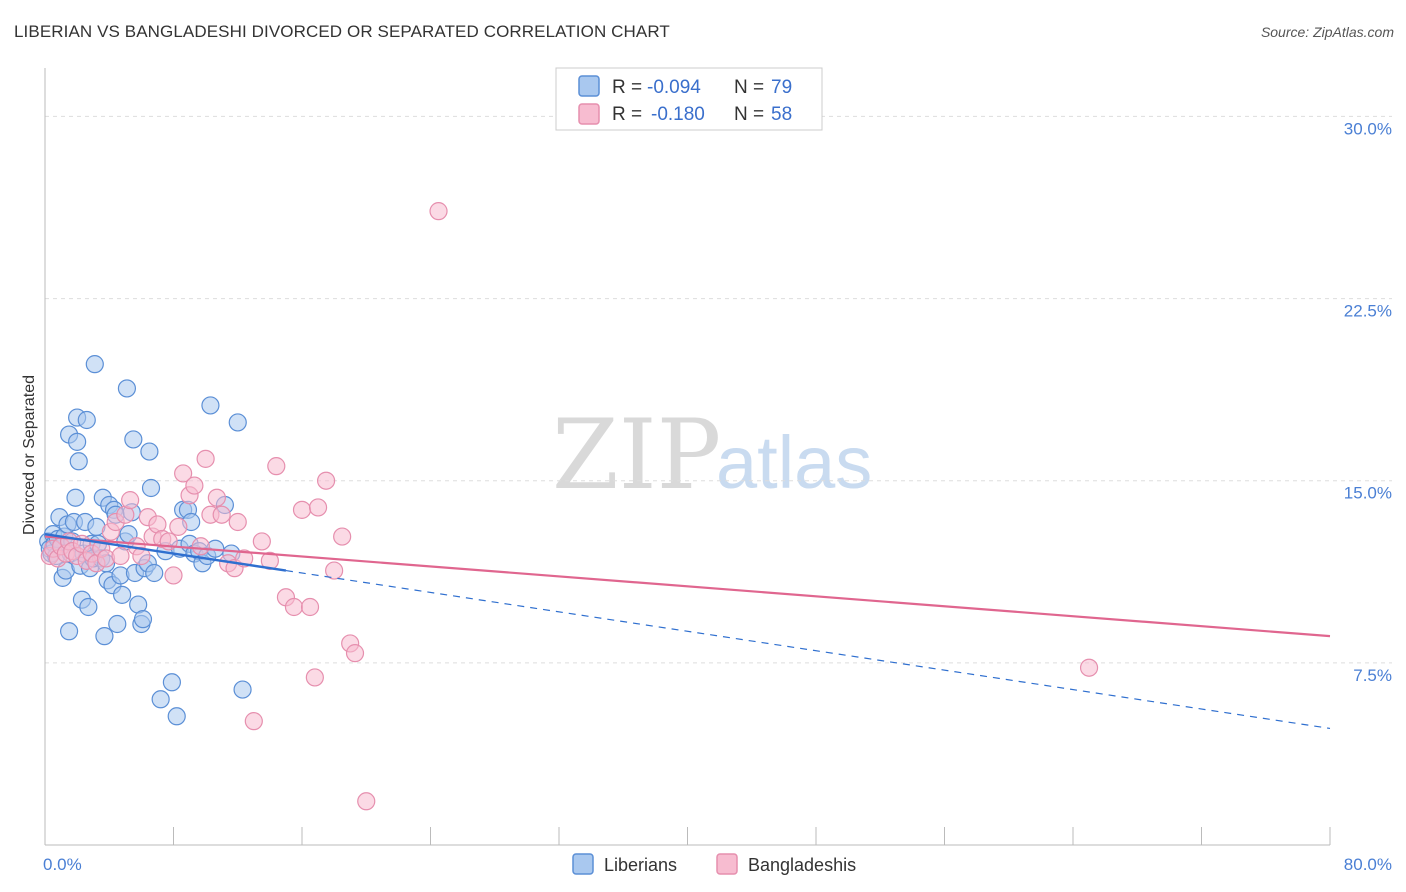 This screenshot has width=1406, height=892. Describe the element at coordinates (749, 114) in the screenshot. I see `bangladeshis-n-label: N =` at that location.